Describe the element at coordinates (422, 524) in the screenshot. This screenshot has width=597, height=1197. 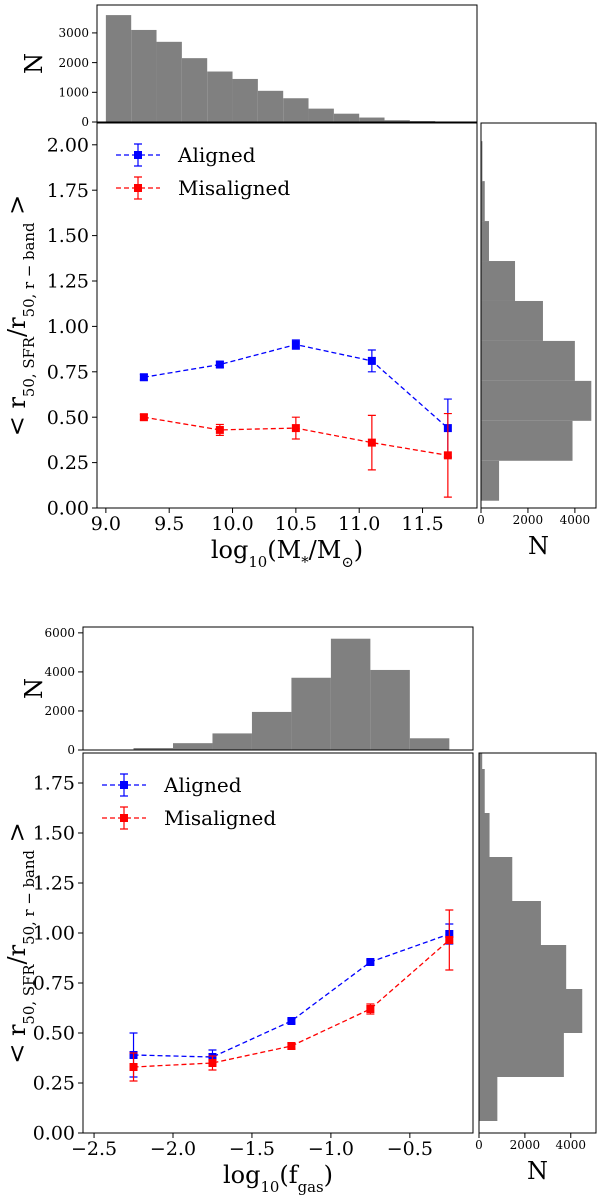
I see `x-tick-label: 11.5` at that location.